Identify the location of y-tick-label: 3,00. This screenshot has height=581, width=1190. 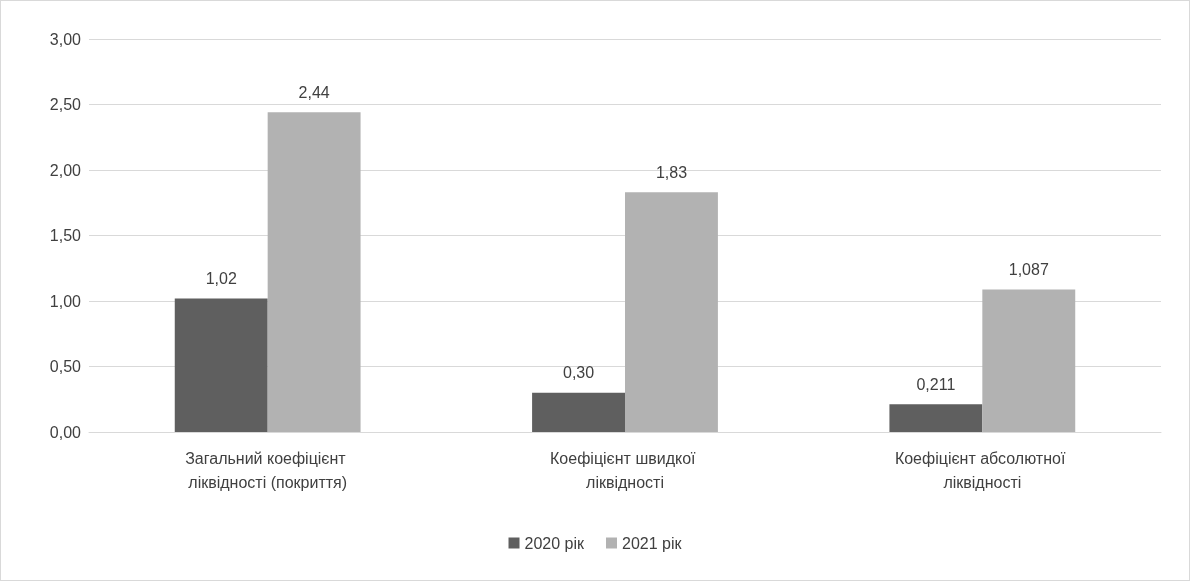
(65, 39).